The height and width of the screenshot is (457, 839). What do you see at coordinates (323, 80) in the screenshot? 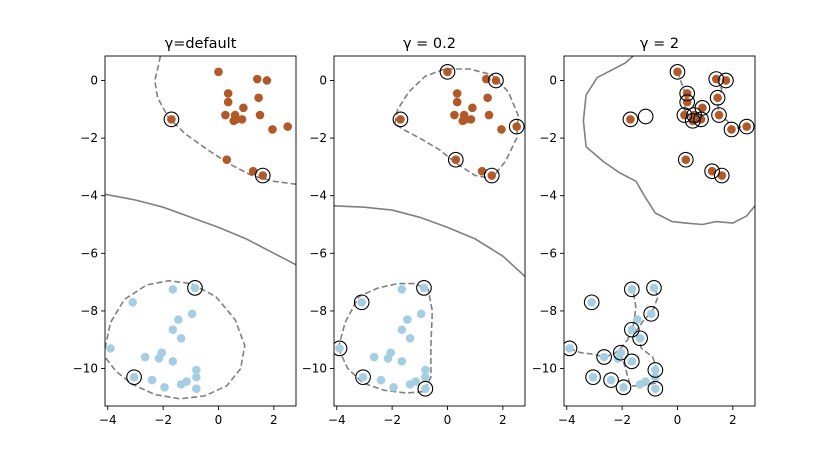
I see `y-tick-label: 0` at bounding box center [323, 80].